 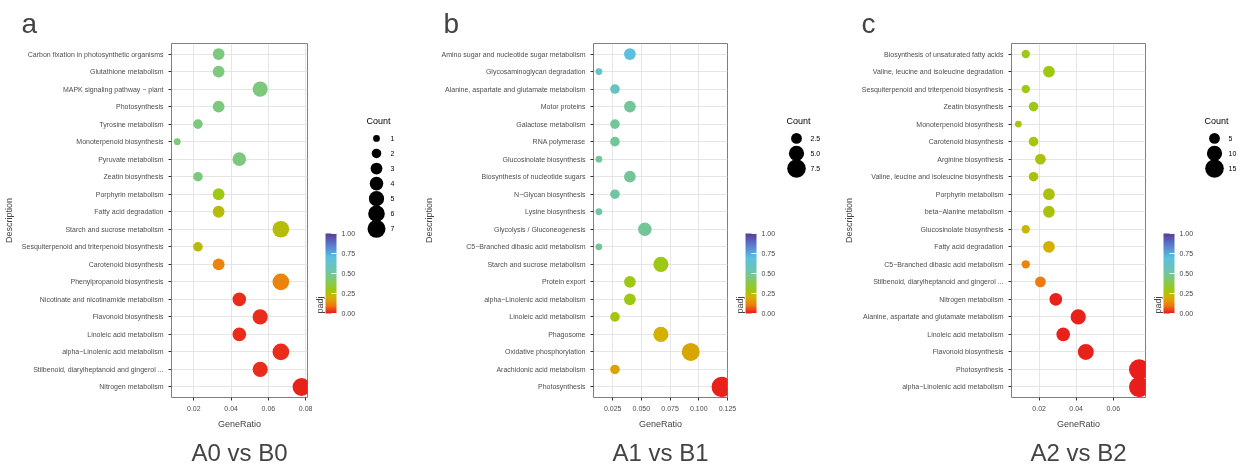 I want to click on text: A2 vs B2, so click(x=1078, y=452).